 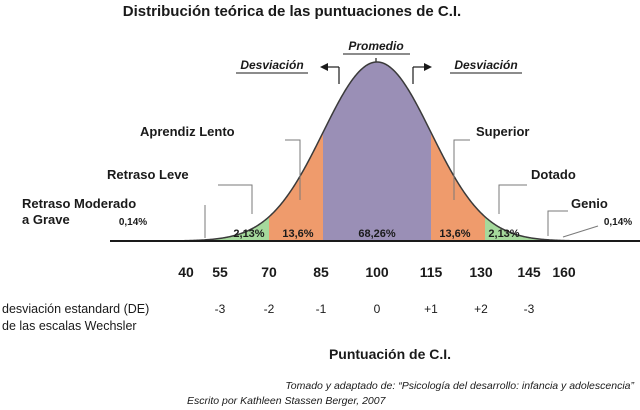 I want to click on promedio-label: Promedio, so click(x=375, y=46).